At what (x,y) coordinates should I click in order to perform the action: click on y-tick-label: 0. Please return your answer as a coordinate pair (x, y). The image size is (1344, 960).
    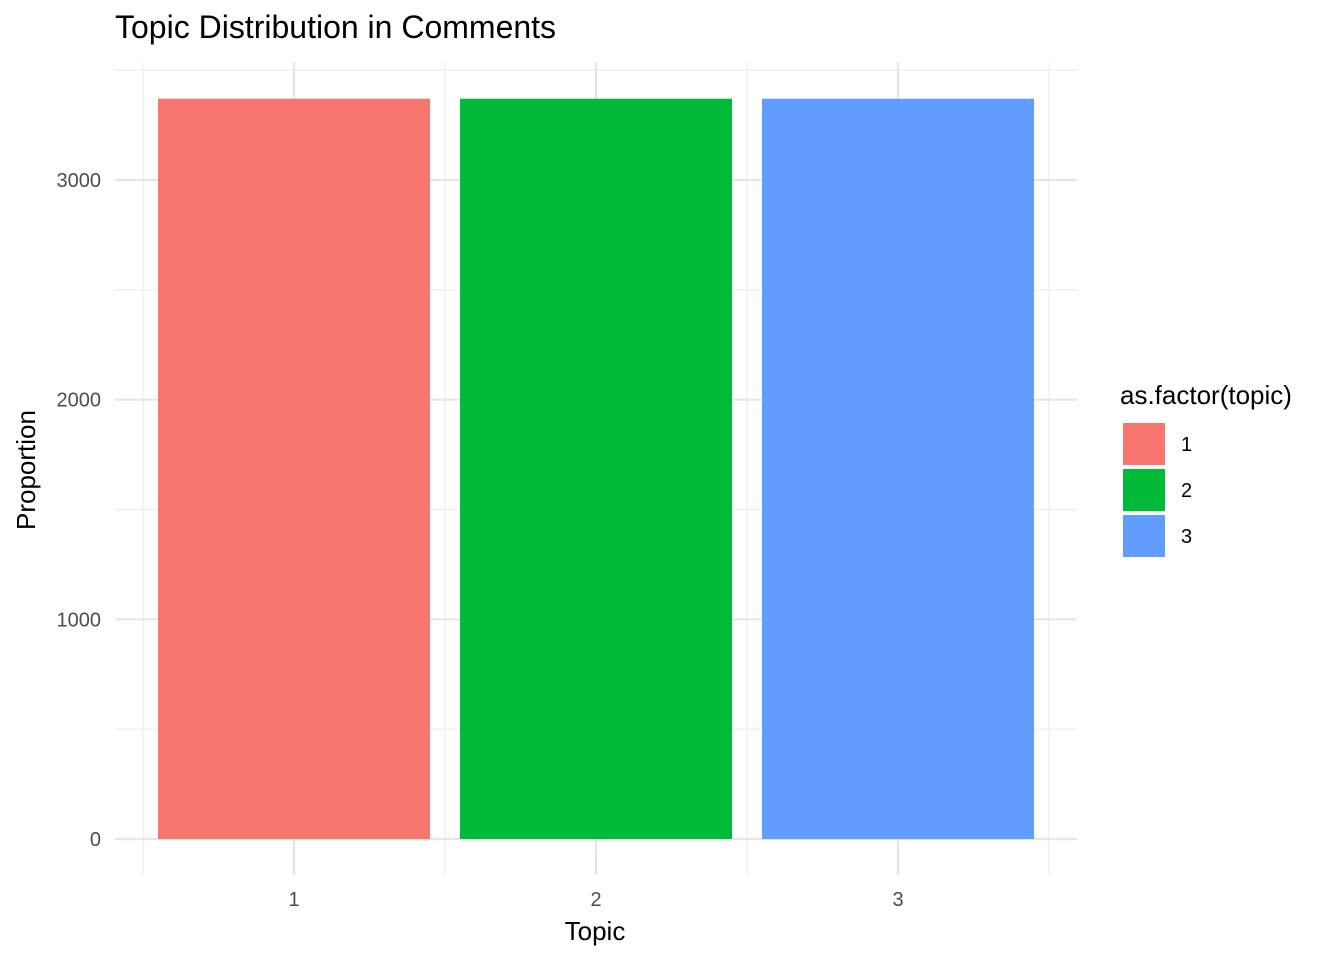
    Looking at the image, I should click on (95, 840).